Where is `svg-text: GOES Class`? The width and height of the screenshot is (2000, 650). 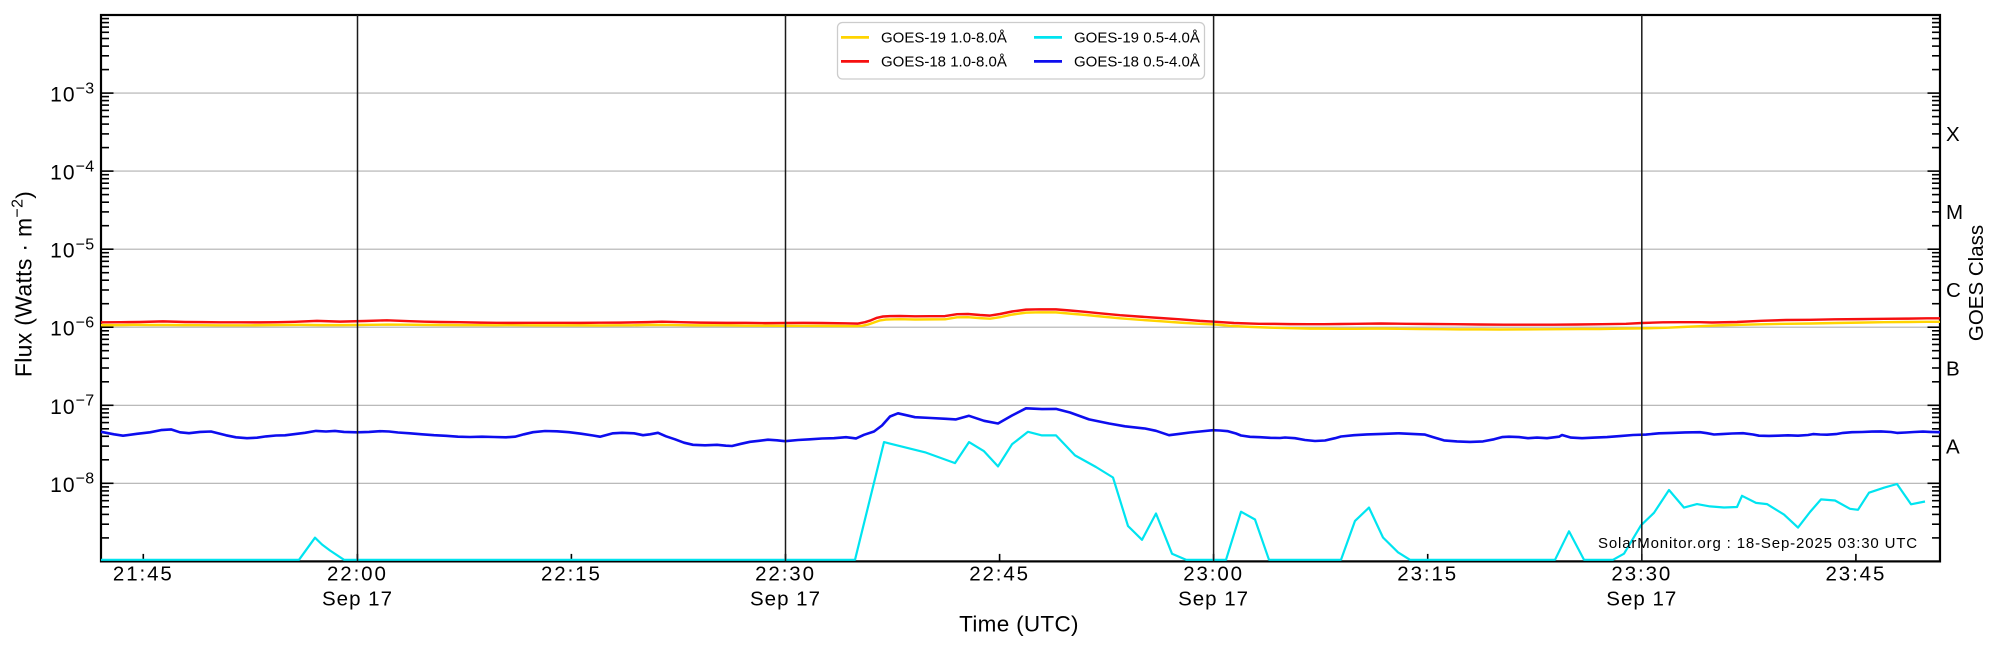 svg-text: GOES Class is located at coordinates (1976, 283).